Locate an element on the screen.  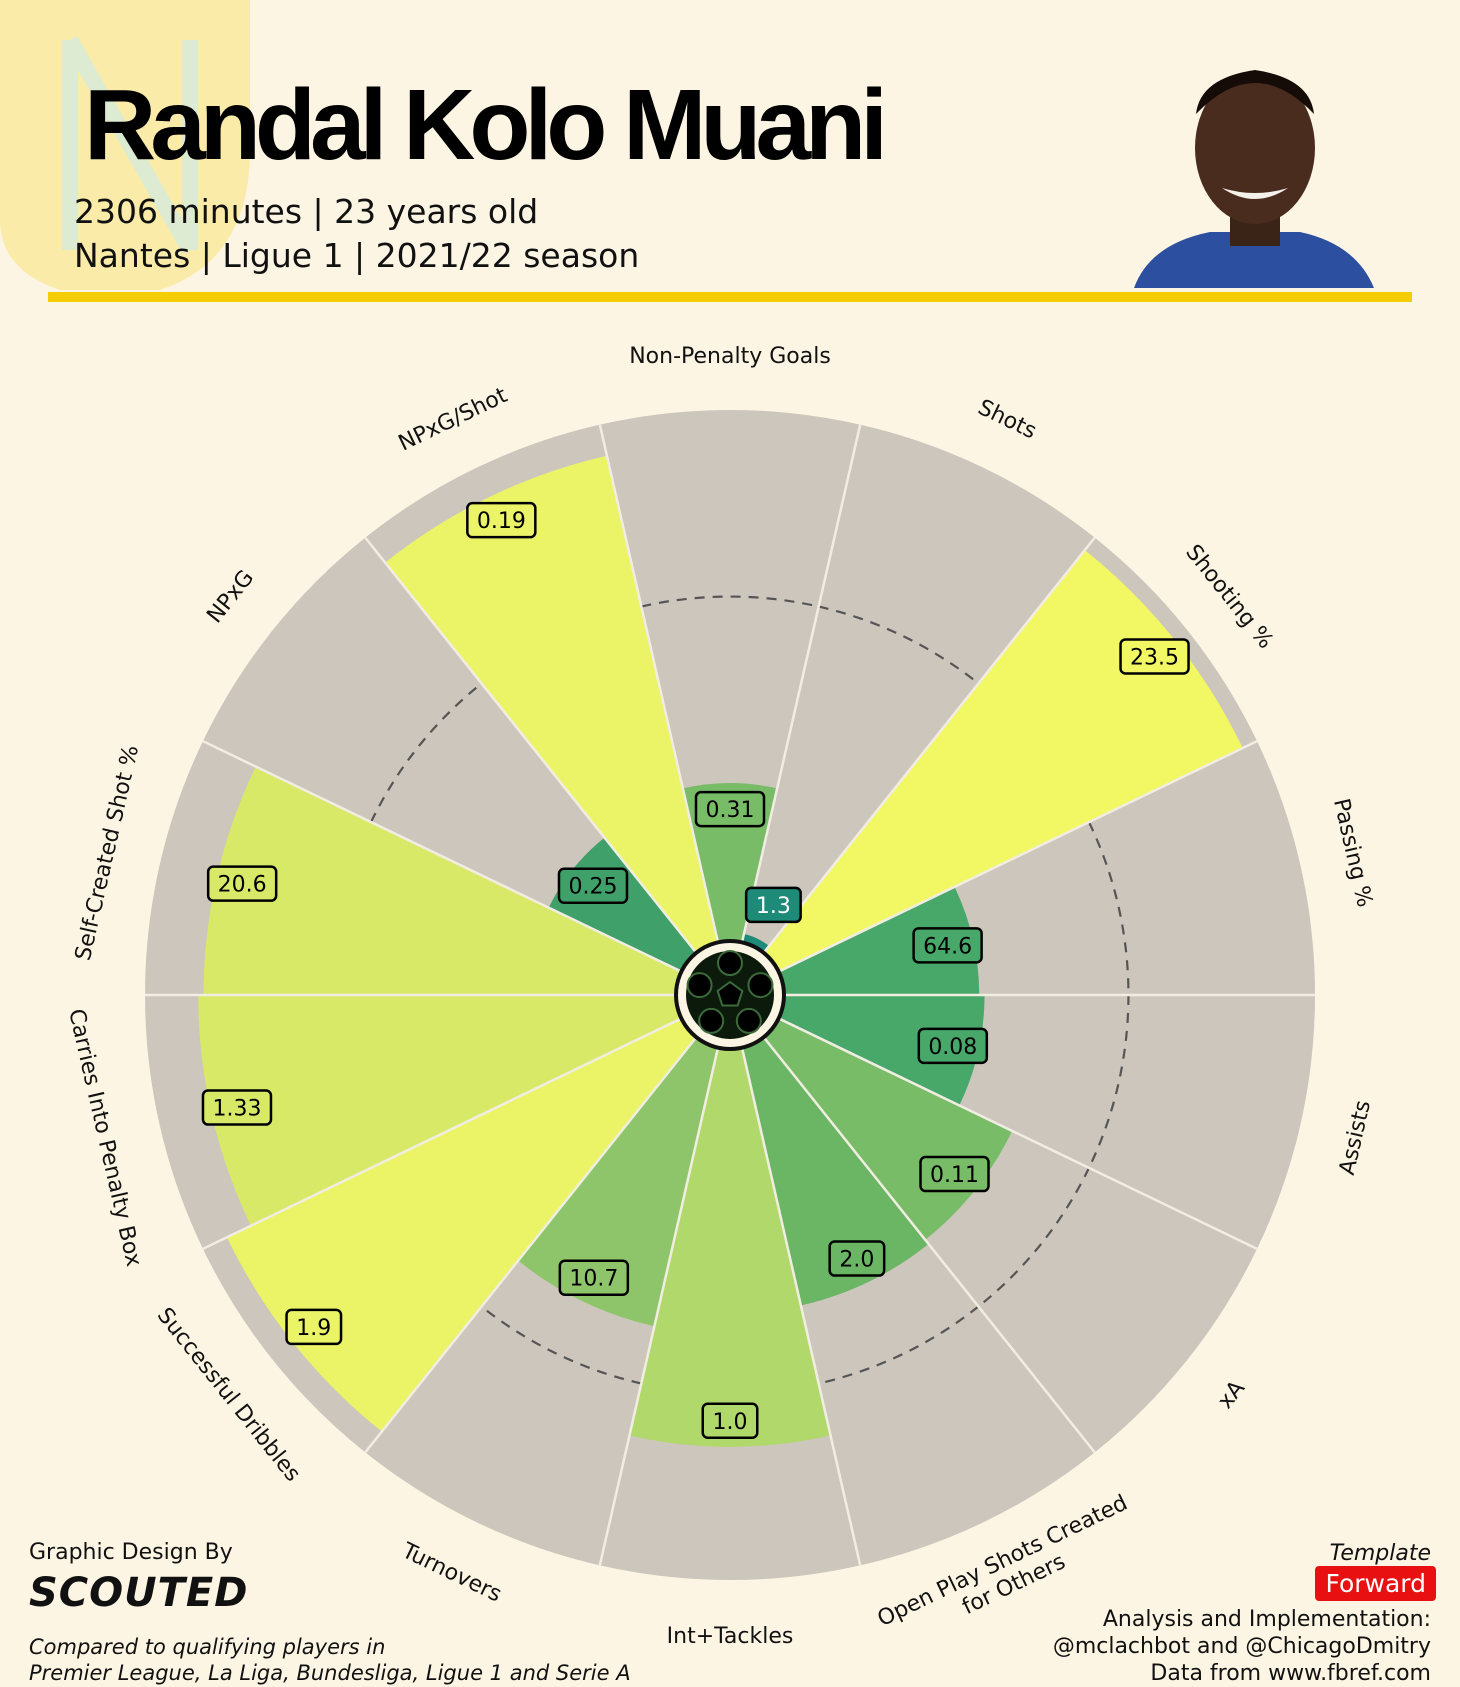
value-label-text: 0.08 is located at coordinates (952, 1047).